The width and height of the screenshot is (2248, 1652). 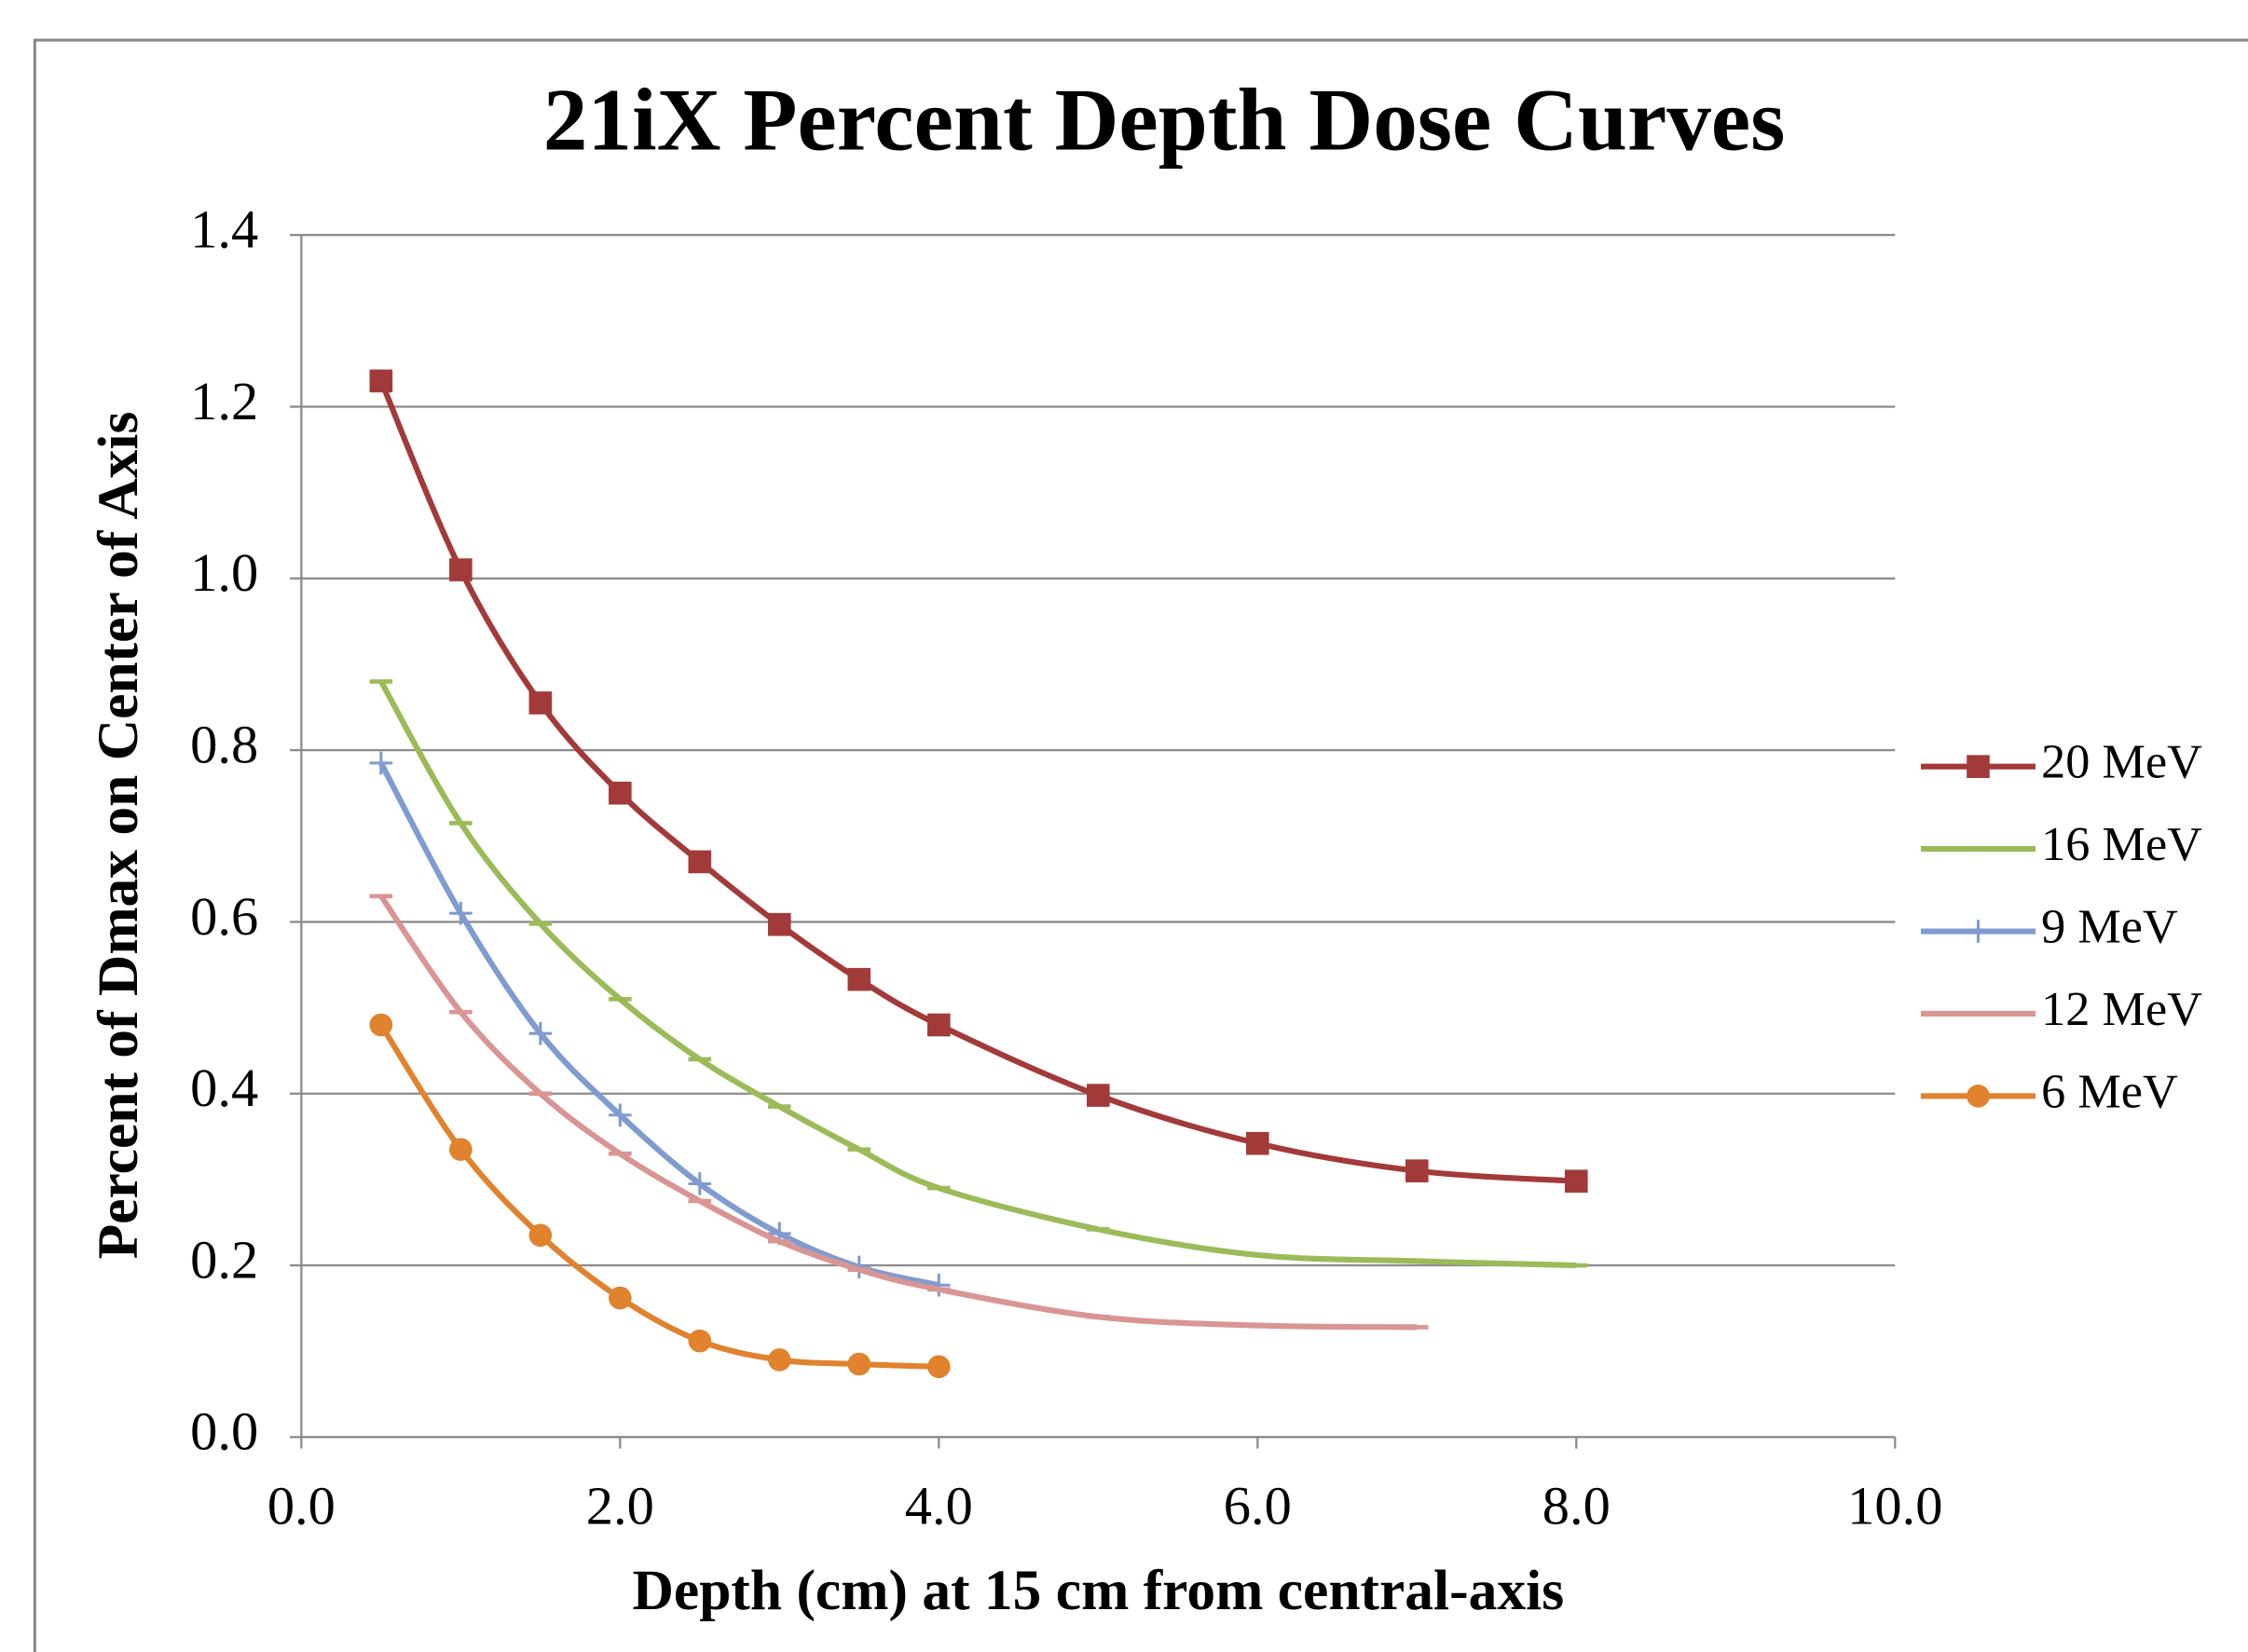 What do you see at coordinates (1258, 1506) in the screenshot?
I see `x-tick-label: 6.0` at bounding box center [1258, 1506].